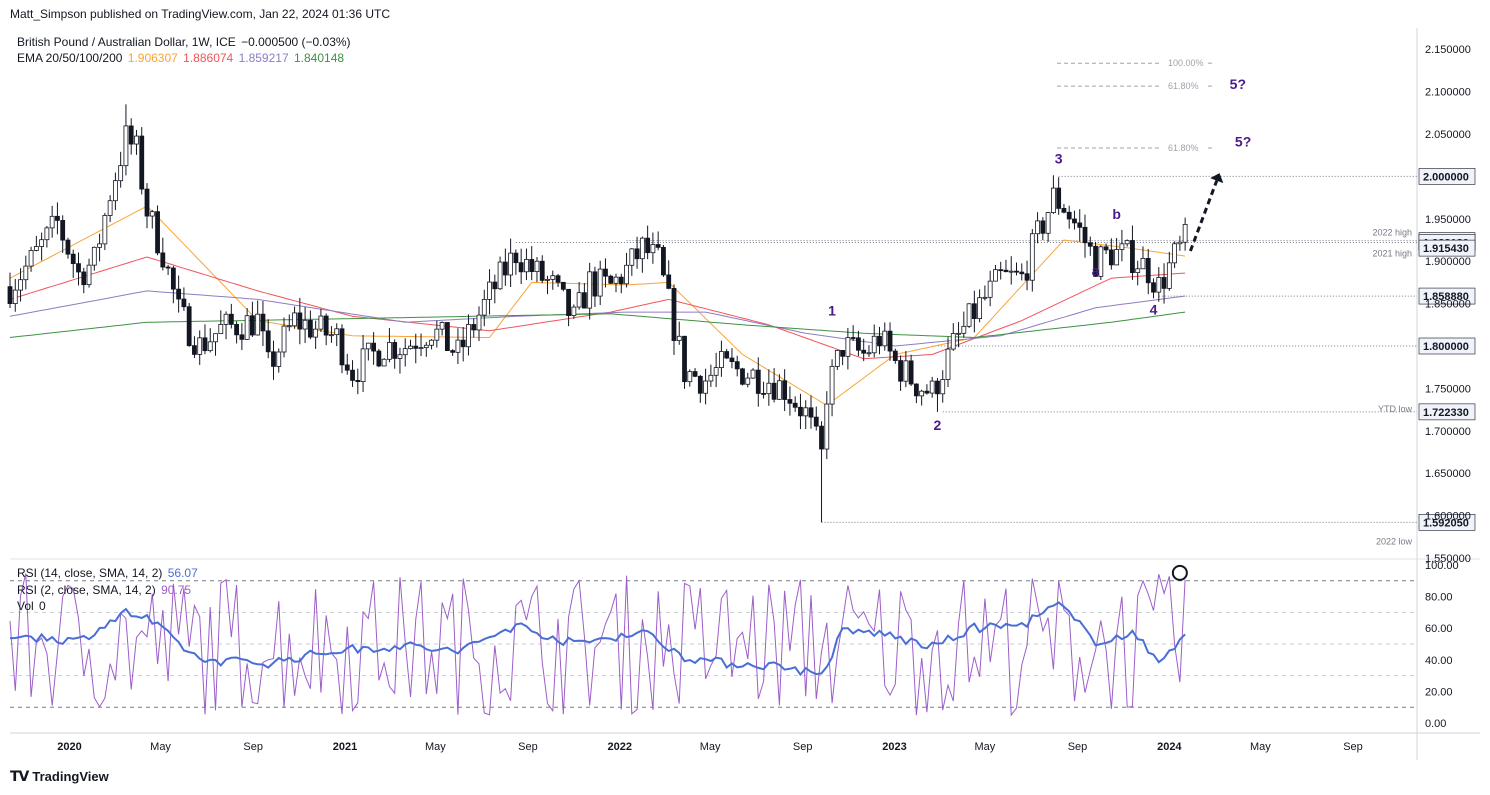  Describe the element at coordinates (984, 747) in the screenshot. I see `time-tick-label: May` at that location.